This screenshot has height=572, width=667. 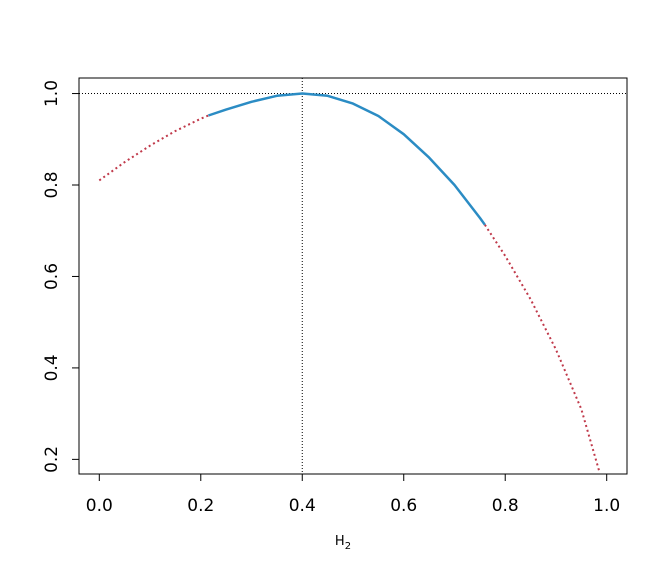 What do you see at coordinates (403, 506) in the screenshot?
I see `x-tick-label: 0.6` at bounding box center [403, 506].